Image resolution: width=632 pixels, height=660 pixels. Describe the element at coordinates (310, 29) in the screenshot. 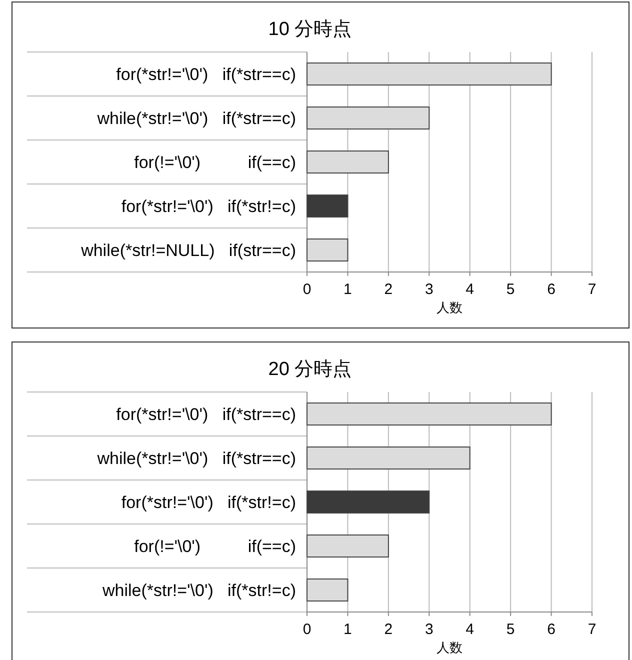

I see `chart-title: 10 分時点` at that location.